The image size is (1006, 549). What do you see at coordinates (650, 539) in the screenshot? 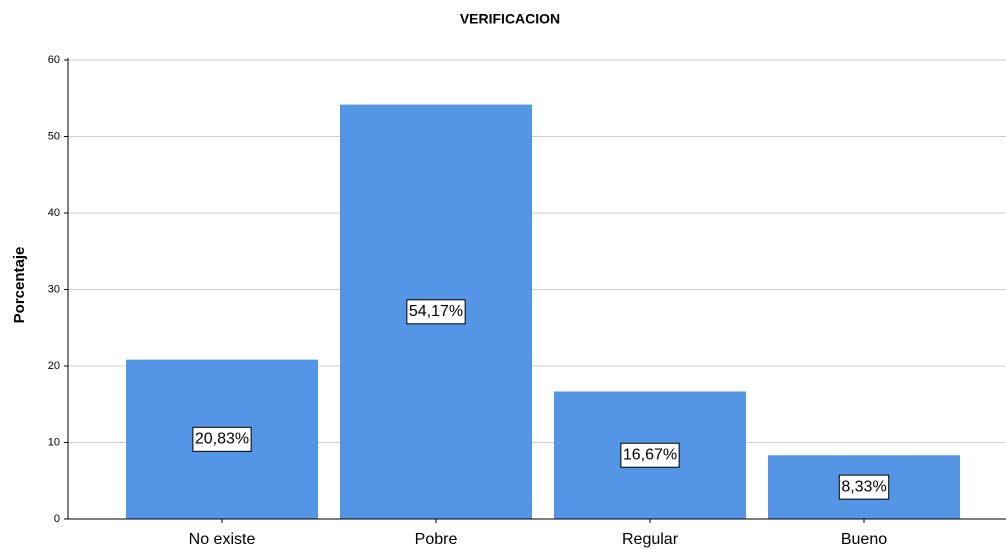
I see `x-tick-label: Regular` at bounding box center [650, 539].